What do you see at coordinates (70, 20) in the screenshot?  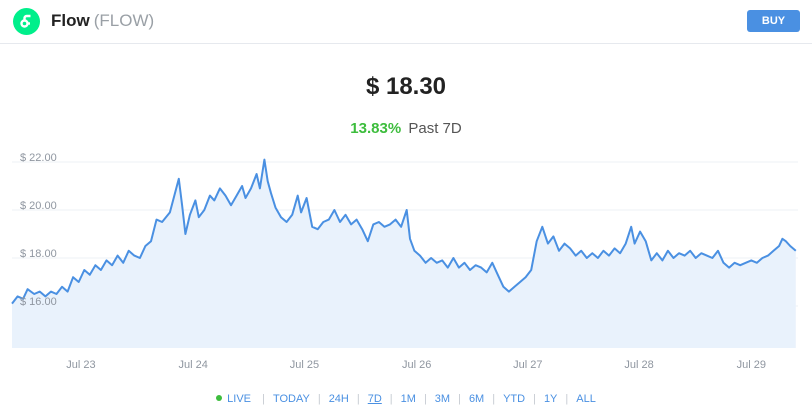 I see `coin-name: Flow` at bounding box center [70, 20].